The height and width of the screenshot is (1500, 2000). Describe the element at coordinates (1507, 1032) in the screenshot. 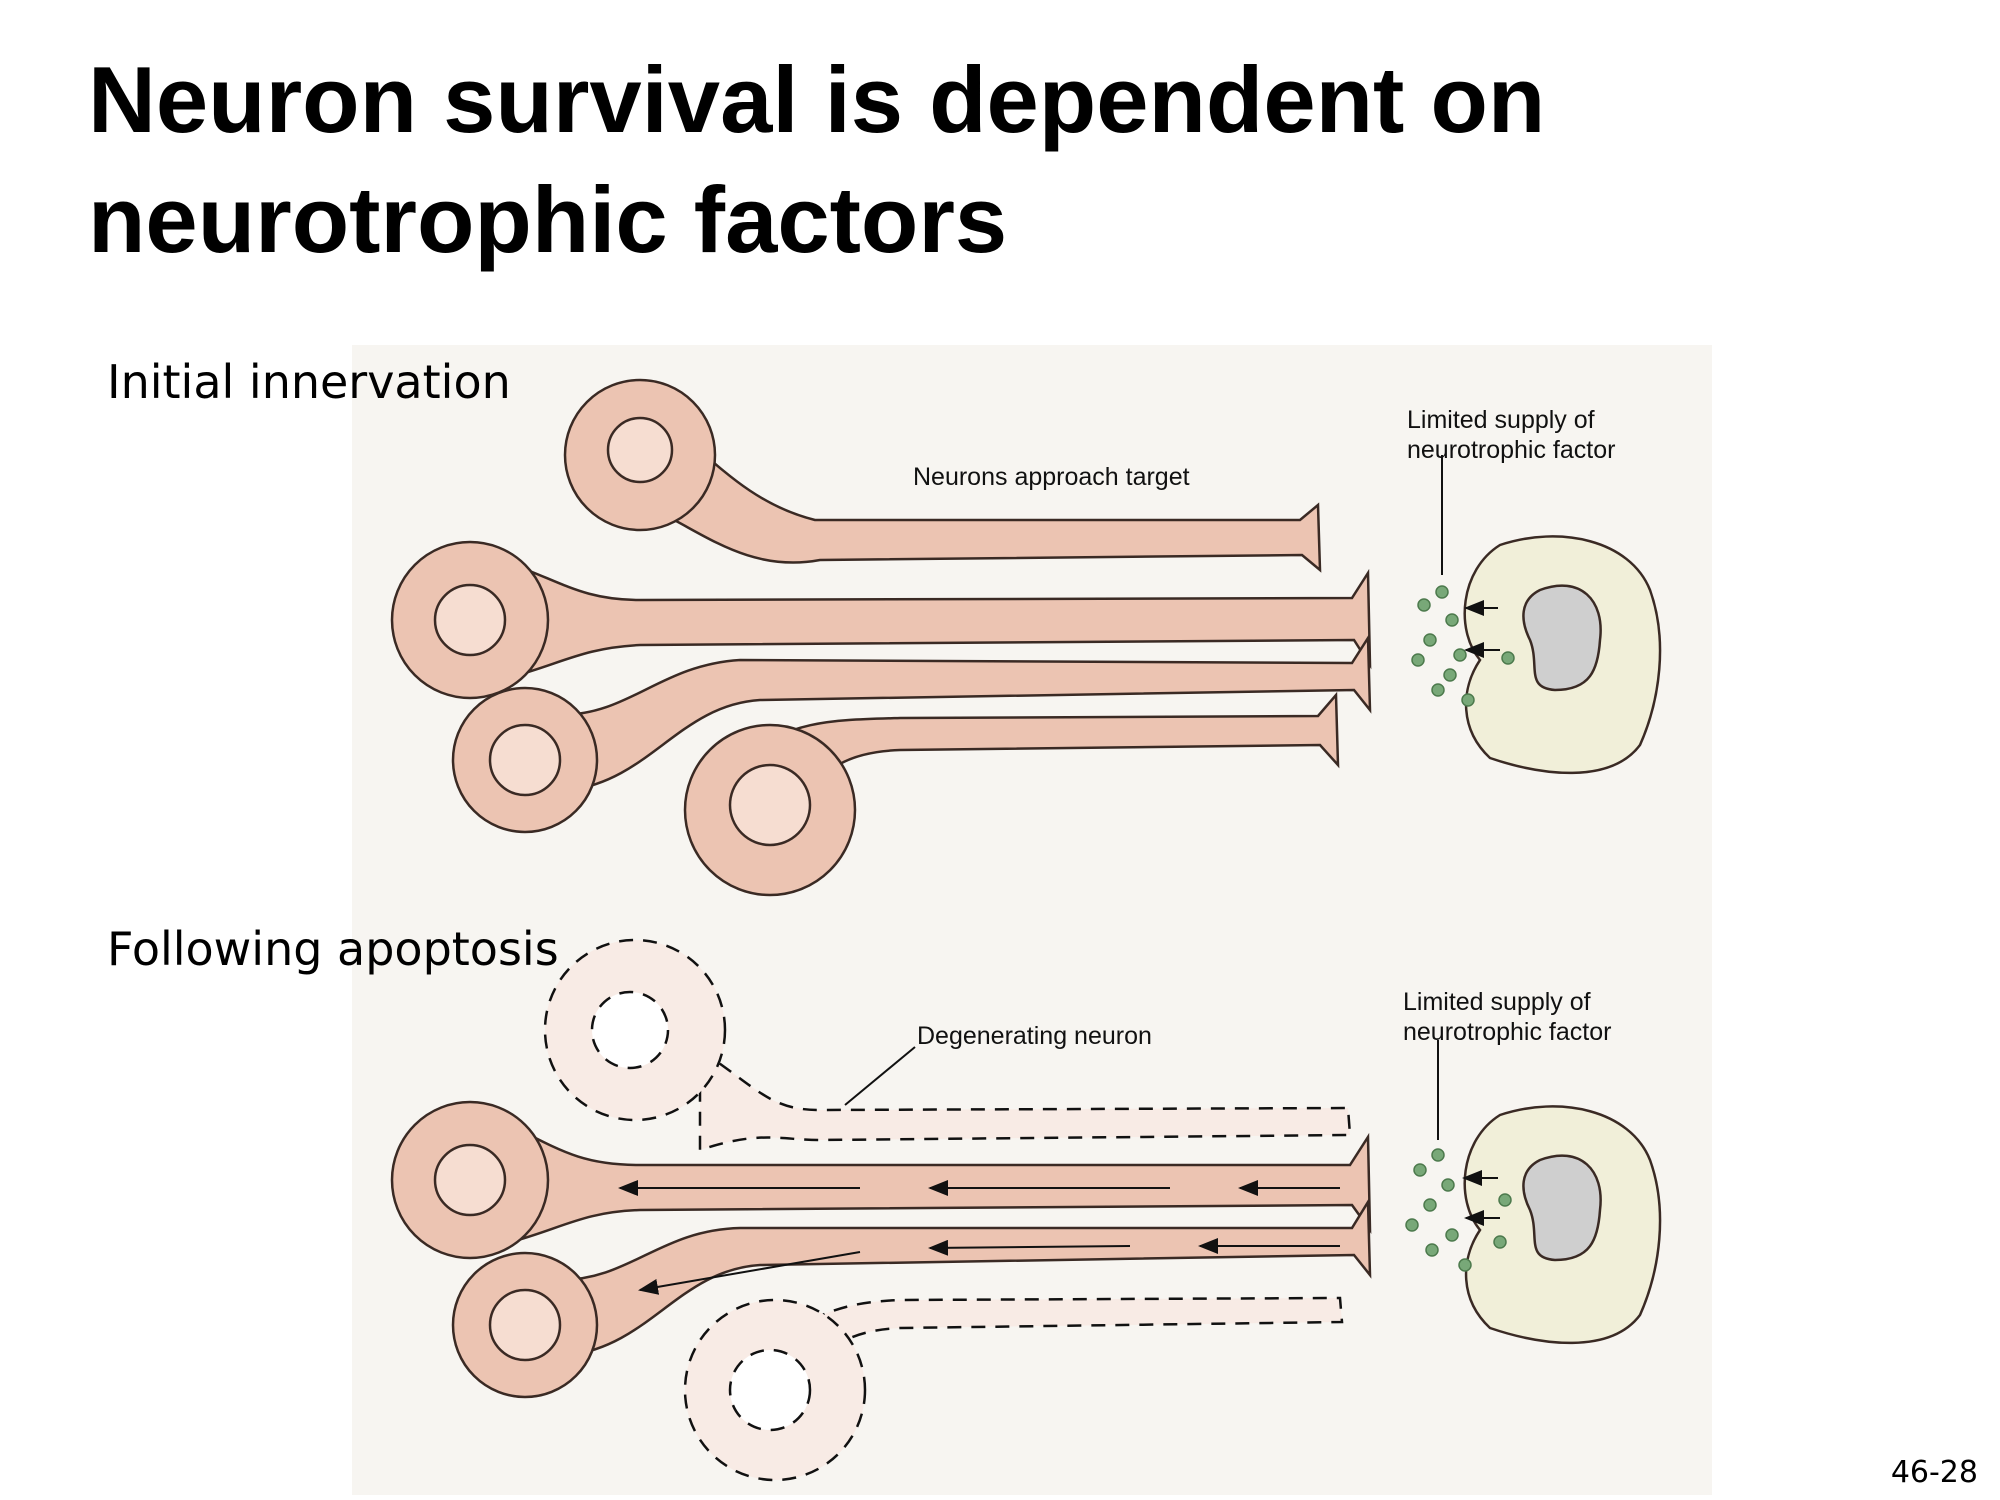

I see `annotation-supply-2-line2: neurotrophic factor` at that location.